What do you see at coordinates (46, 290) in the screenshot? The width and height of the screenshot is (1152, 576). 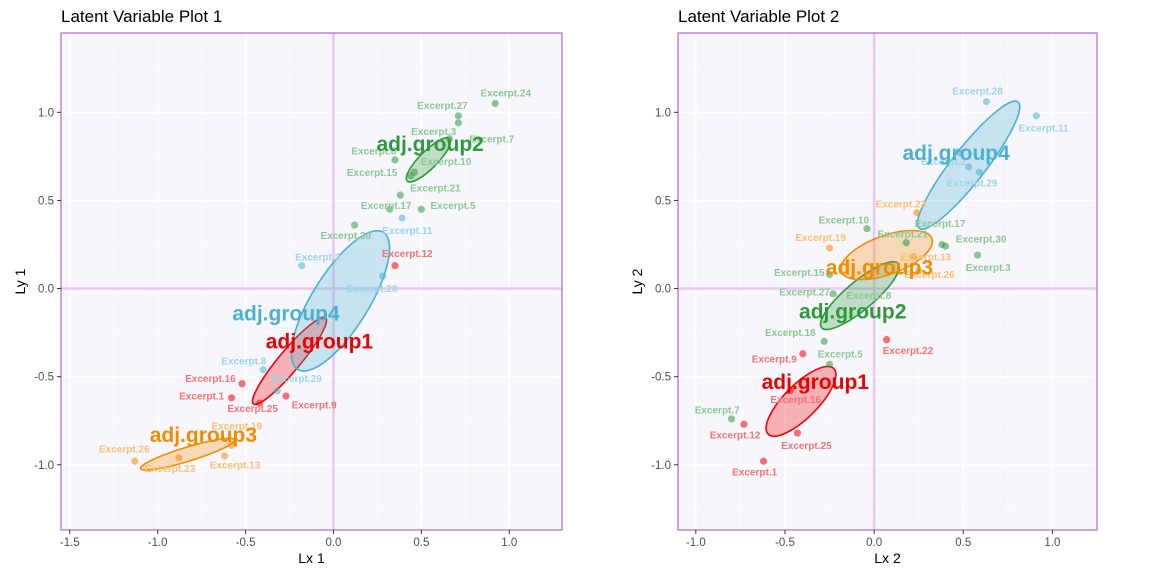 I see `y-tick-label: 0.0` at bounding box center [46, 290].